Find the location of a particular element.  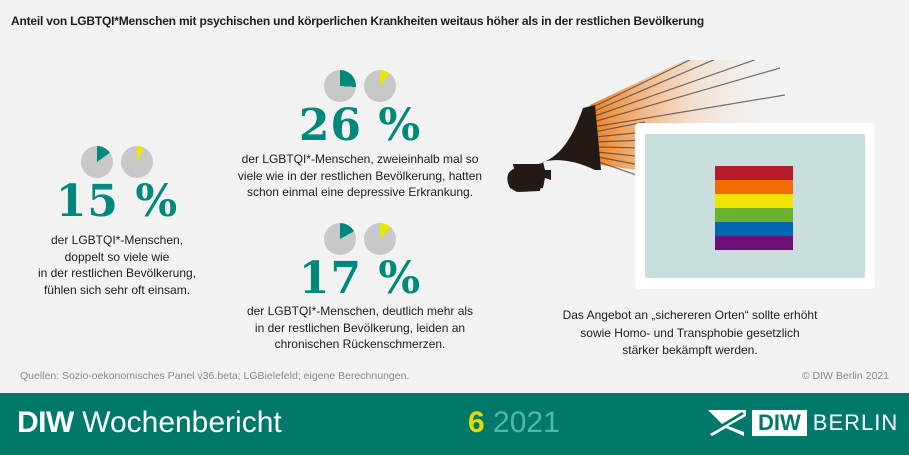

screen-illustration is located at coordinates (755, 206).